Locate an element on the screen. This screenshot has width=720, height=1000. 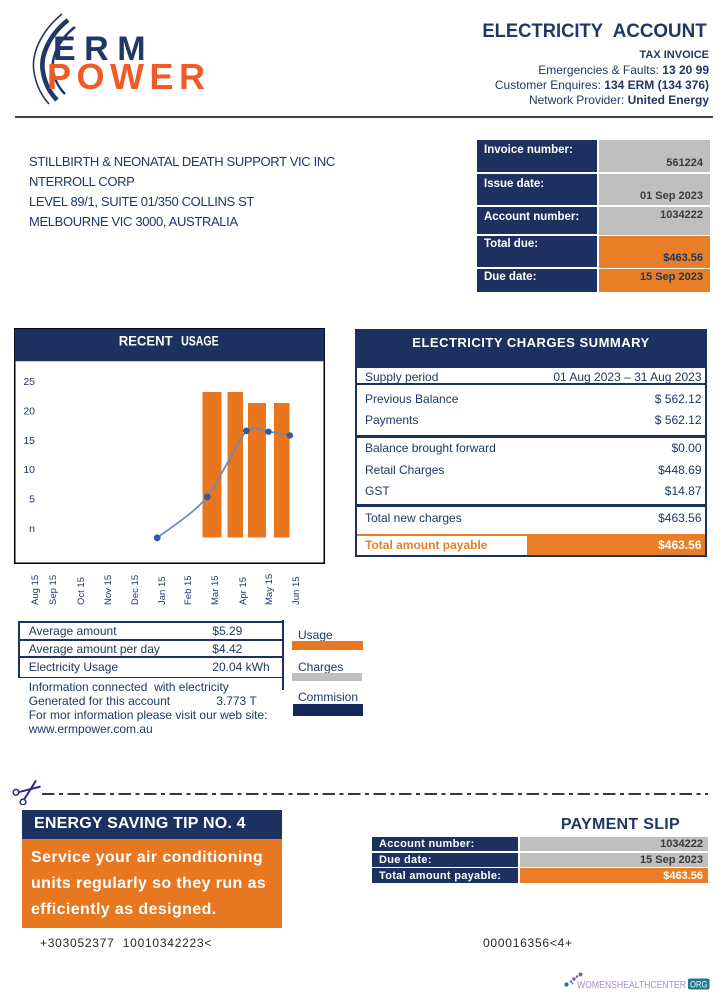
svg-text: 5 is located at coordinates (32, 500).